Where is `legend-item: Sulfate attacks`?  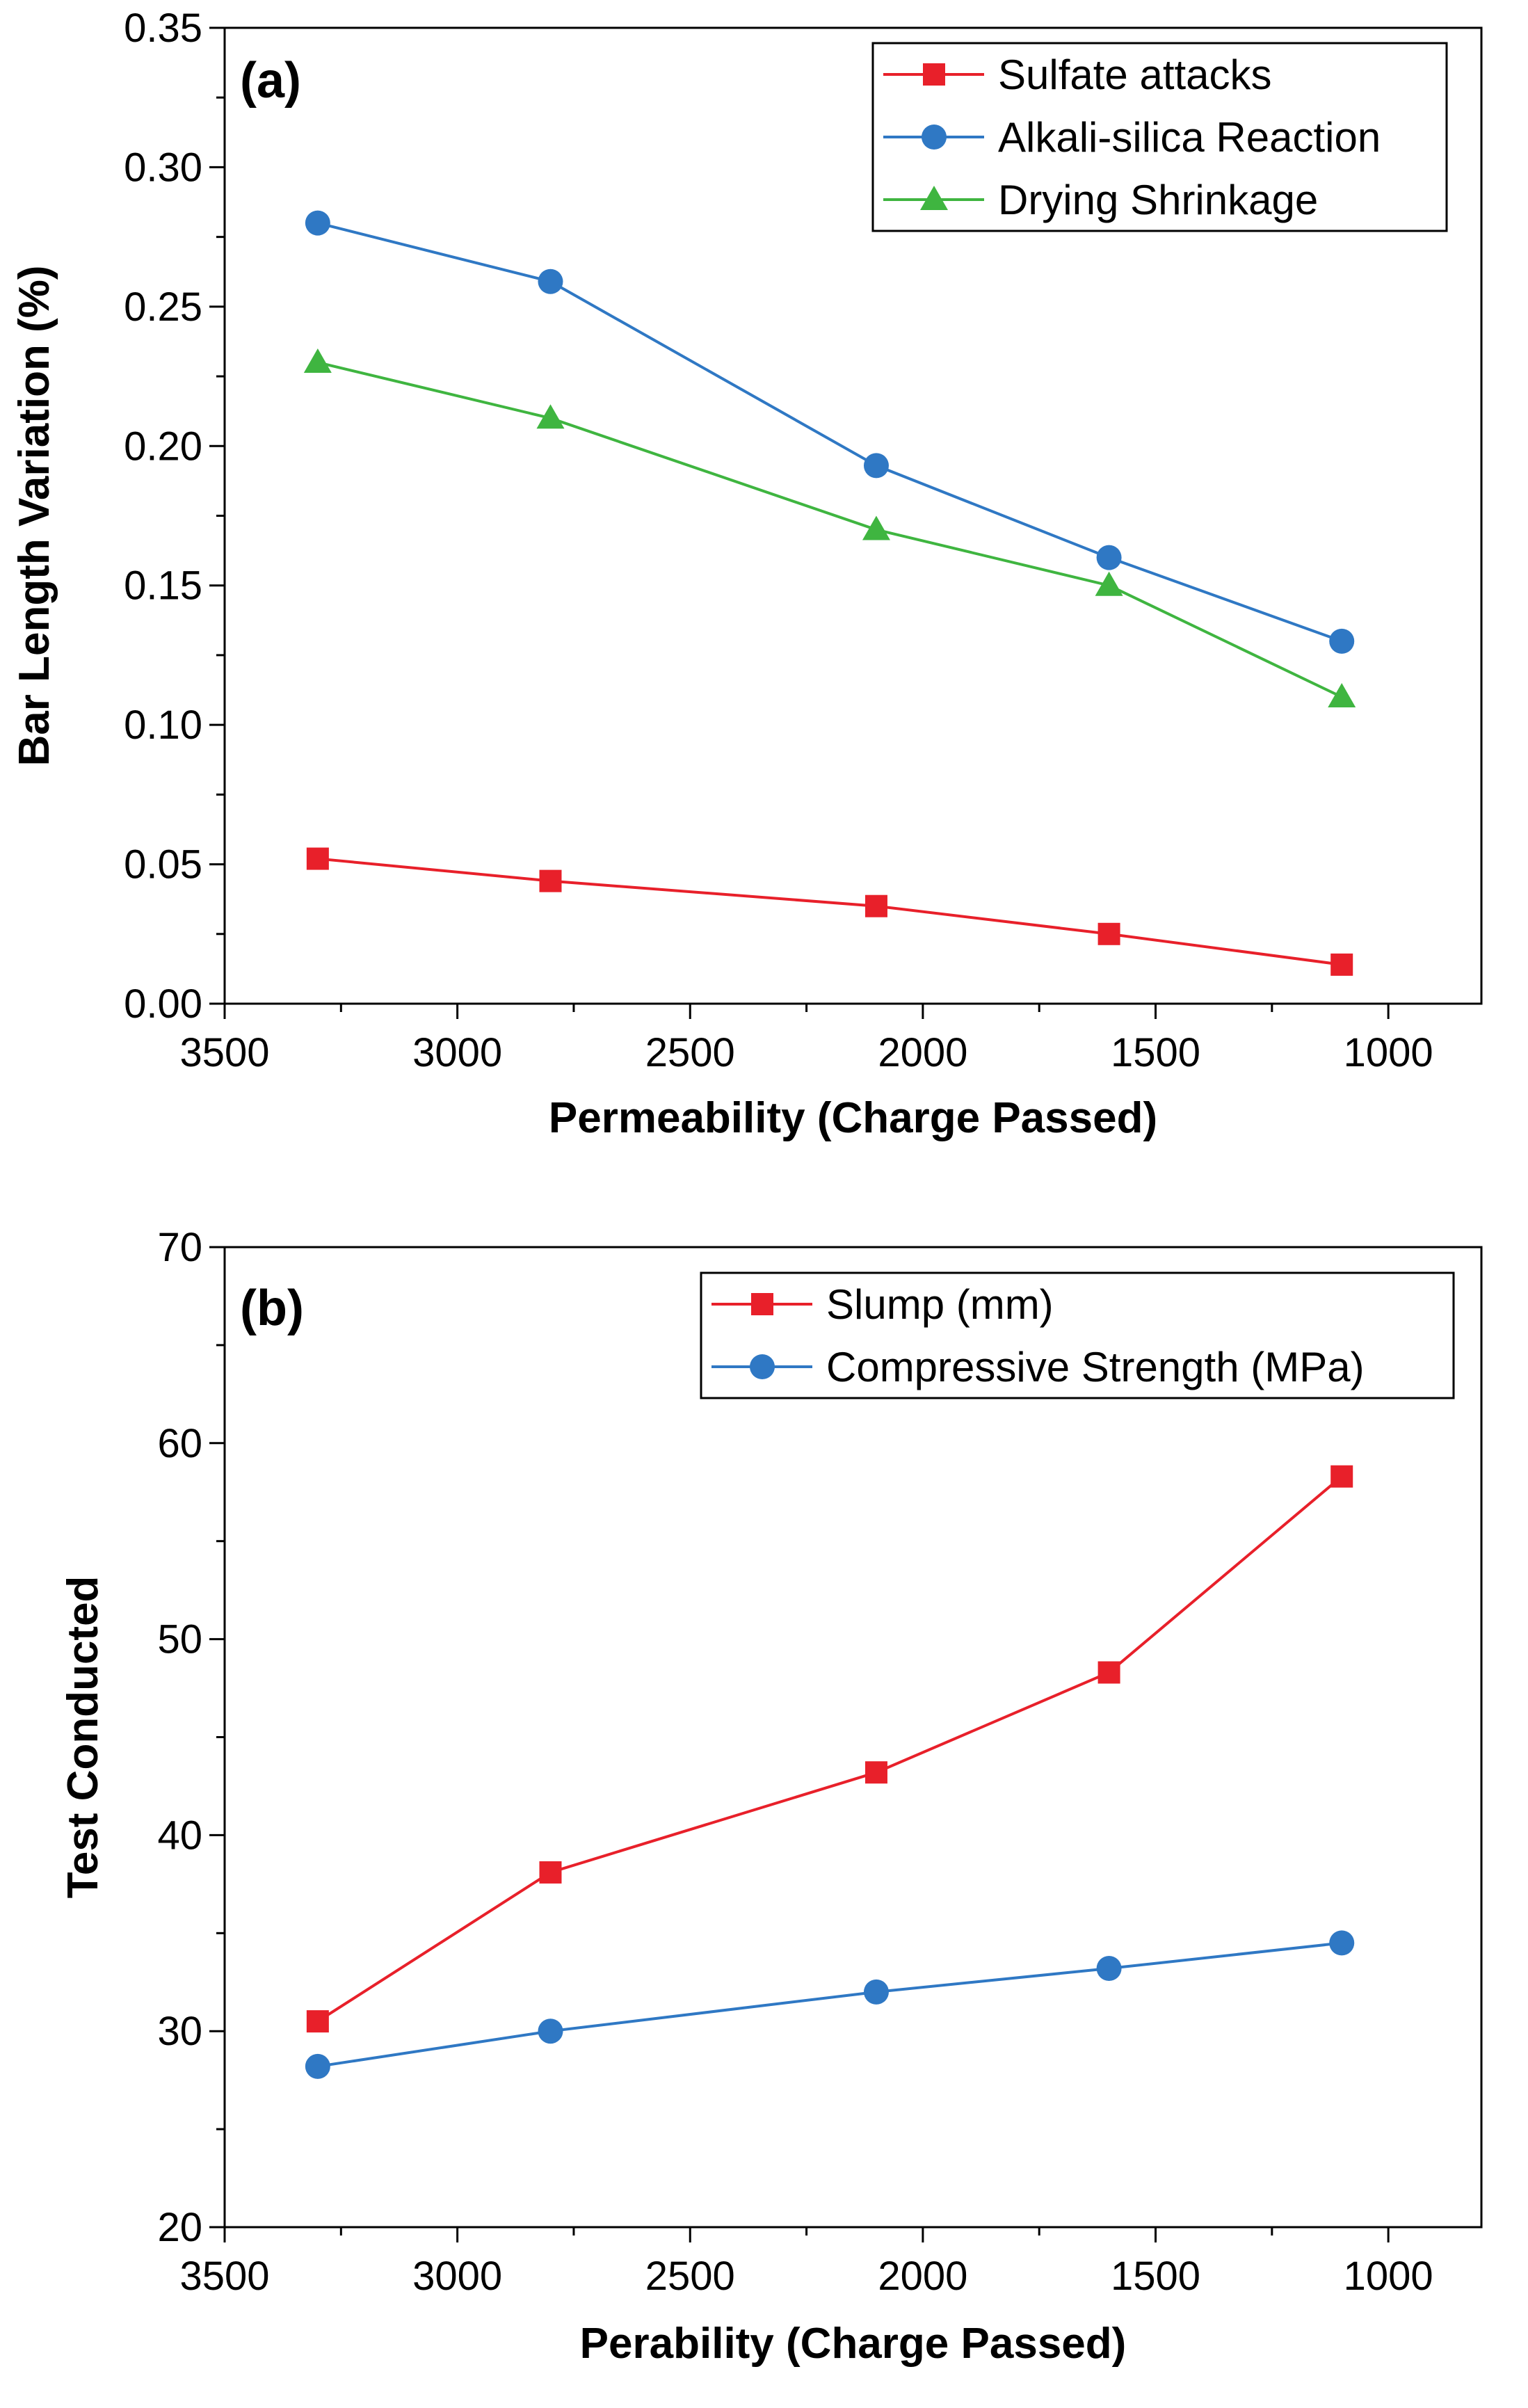 legend-item: Sulfate attacks is located at coordinates (1077, 74).